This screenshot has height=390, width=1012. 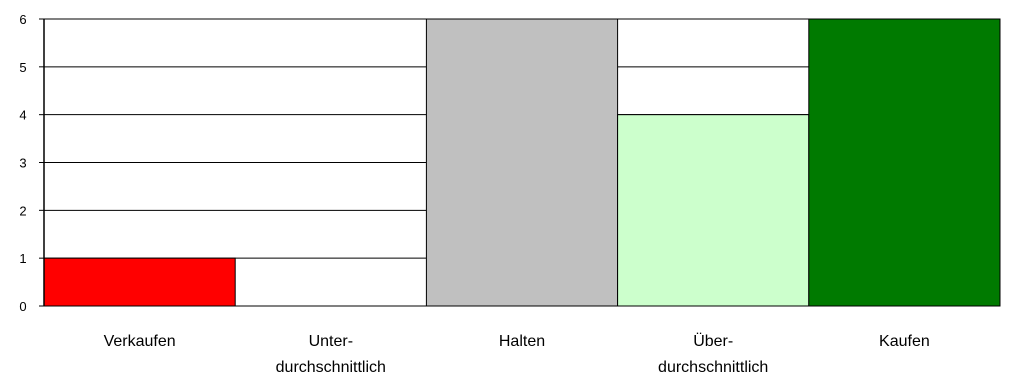 What do you see at coordinates (331, 367) in the screenshot?
I see `x-category-label-1-line-1: durchschnittlich` at bounding box center [331, 367].